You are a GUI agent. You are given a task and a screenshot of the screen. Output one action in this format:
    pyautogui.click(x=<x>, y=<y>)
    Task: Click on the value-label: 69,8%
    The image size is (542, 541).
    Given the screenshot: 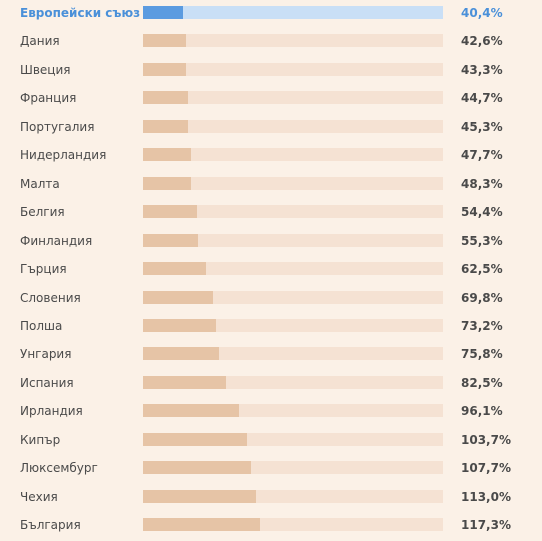 What is the action you would take?
    pyautogui.click(x=482, y=297)
    